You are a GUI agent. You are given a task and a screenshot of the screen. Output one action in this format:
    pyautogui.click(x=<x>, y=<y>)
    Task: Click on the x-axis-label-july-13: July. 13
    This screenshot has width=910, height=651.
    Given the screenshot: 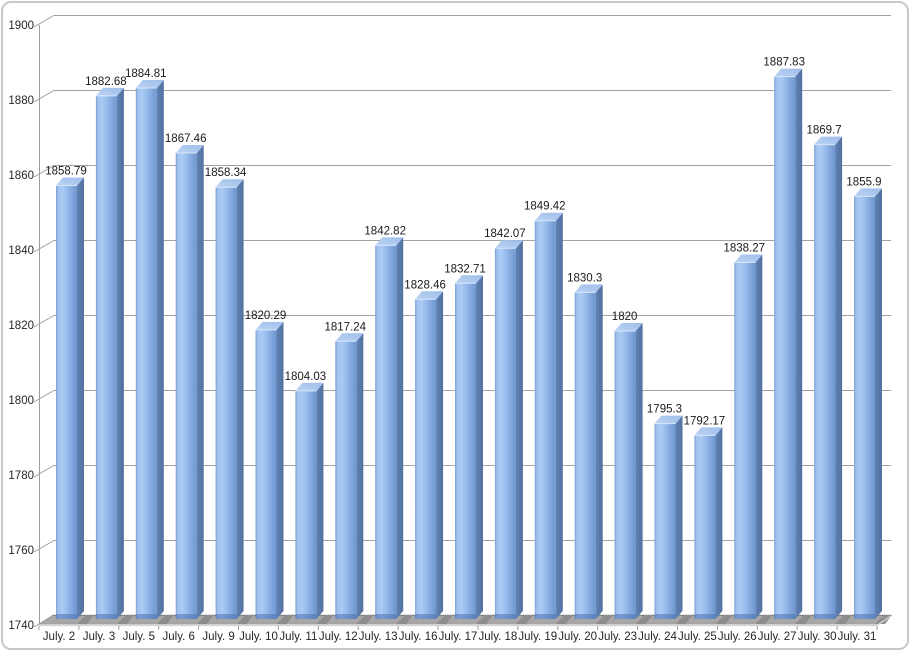 What is the action you would take?
    pyautogui.click(x=378, y=637)
    